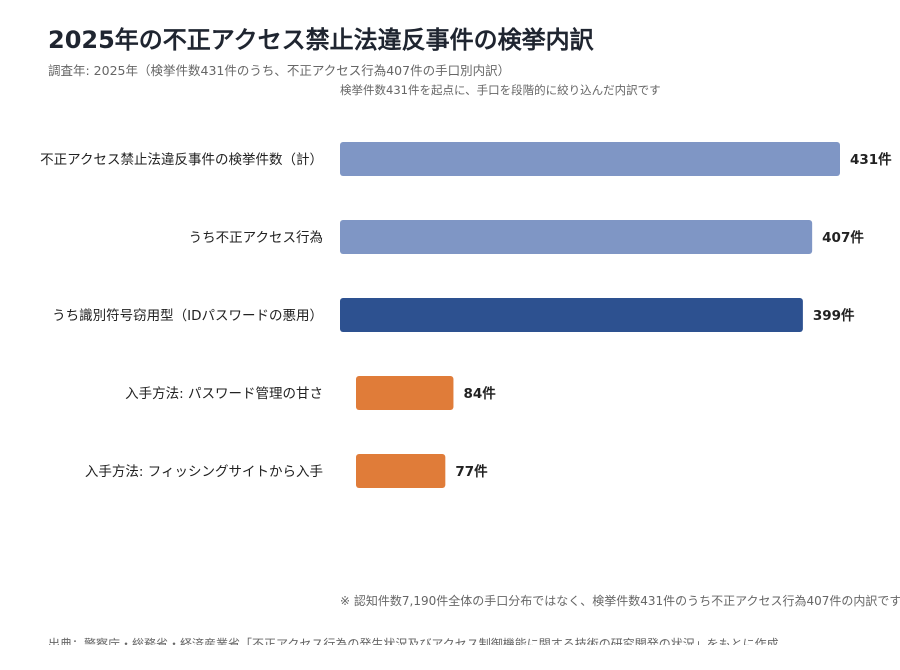 The height and width of the screenshot is (670, 900). What do you see at coordinates (224, 394) in the screenshot?
I see `category-label: 入手方法: パスワード管理の甘さ` at bounding box center [224, 394].